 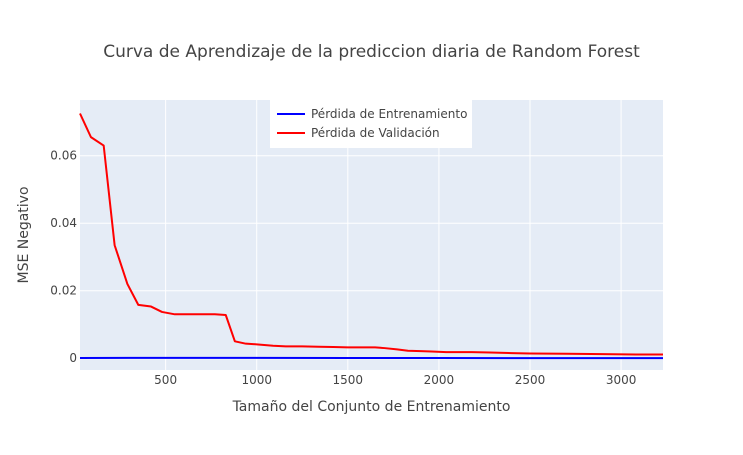 What do you see at coordinates (165, 380) in the screenshot?
I see `x-tick-label: 500` at bounding box center [165, 380].